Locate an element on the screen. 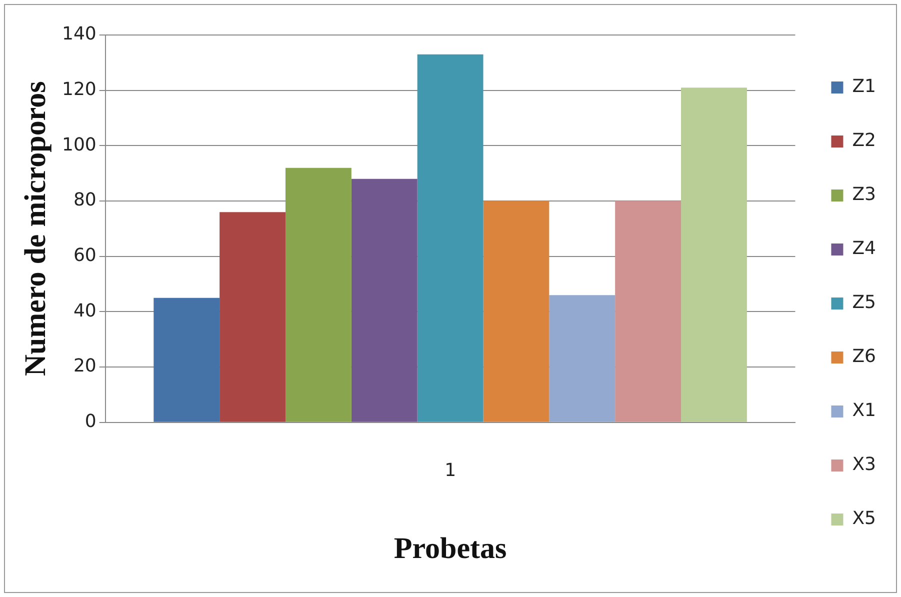 The height and width of the screenshot is (597, 901). legend-label: Z4 is located at coordinates (864, 249).